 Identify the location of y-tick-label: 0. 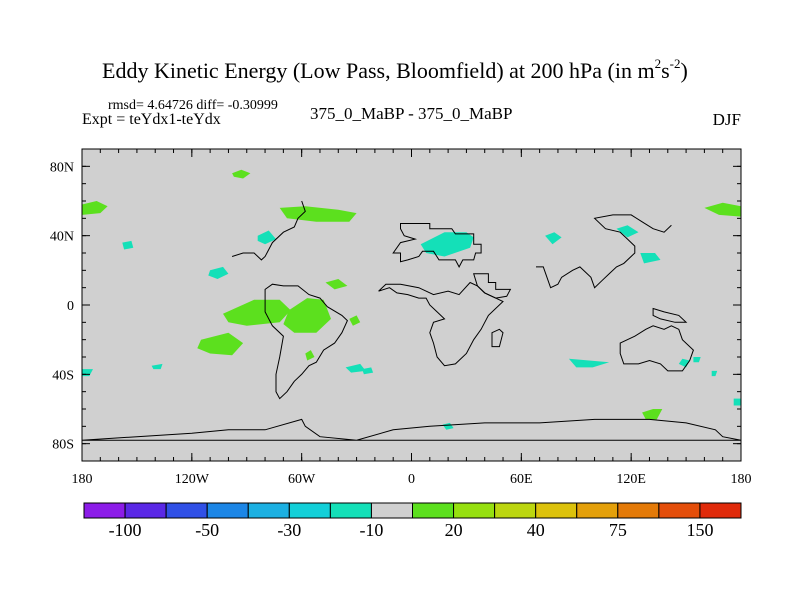
(70, 306).